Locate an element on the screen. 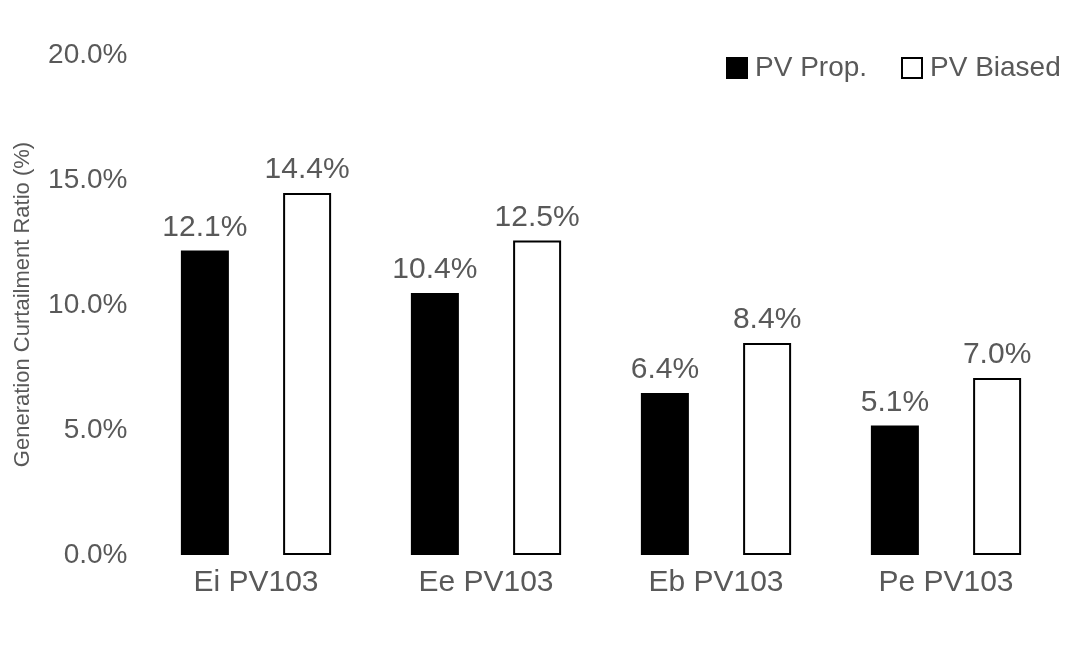 The width and height of the screenshot is (1076, 650). data-label: 5.1% is located at coordinates (895, 400).